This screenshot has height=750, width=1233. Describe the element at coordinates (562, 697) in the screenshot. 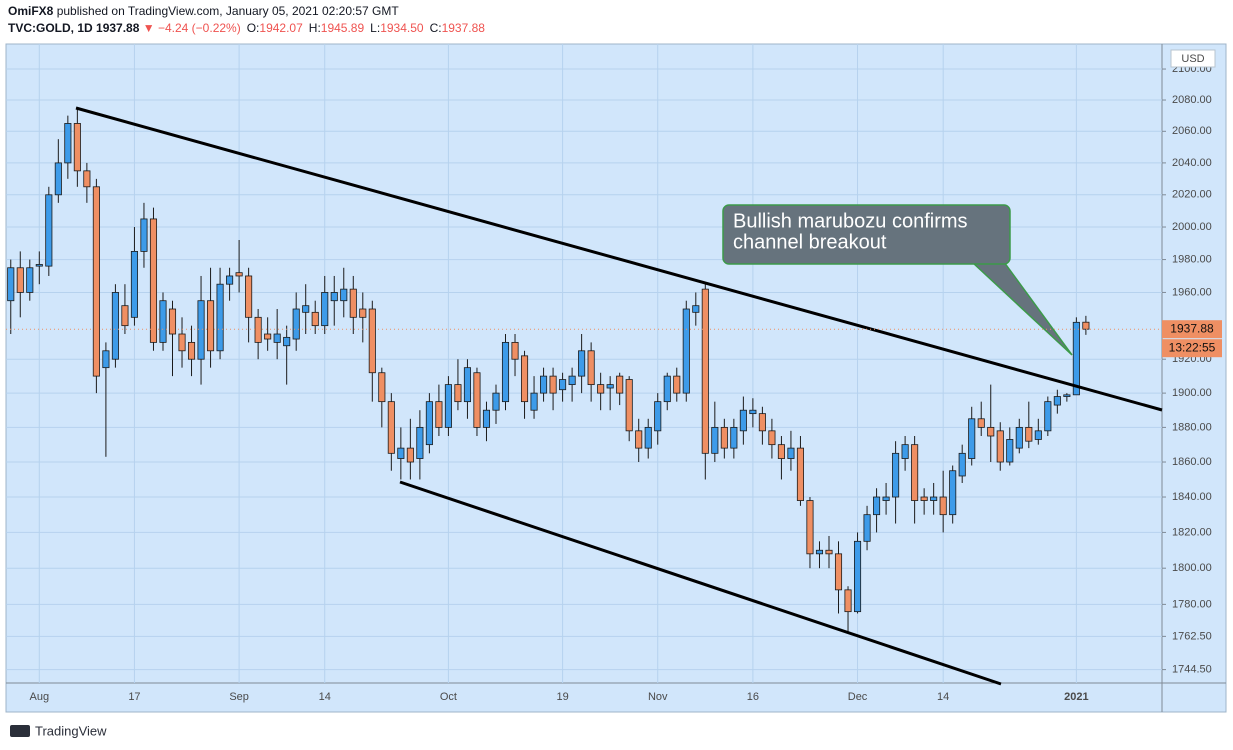

I see `x-tick-label: 19` at that location.